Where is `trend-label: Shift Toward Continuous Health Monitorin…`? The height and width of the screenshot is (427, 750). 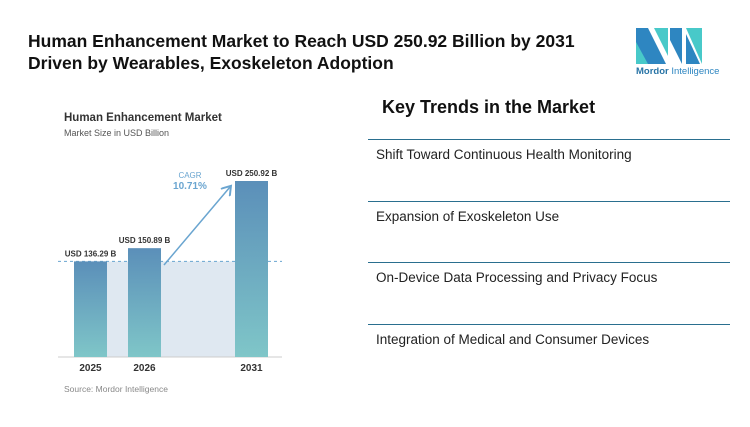
trend-label: Shift Toward Continuous Health Monitorin… is located at coordinates (504, 154).